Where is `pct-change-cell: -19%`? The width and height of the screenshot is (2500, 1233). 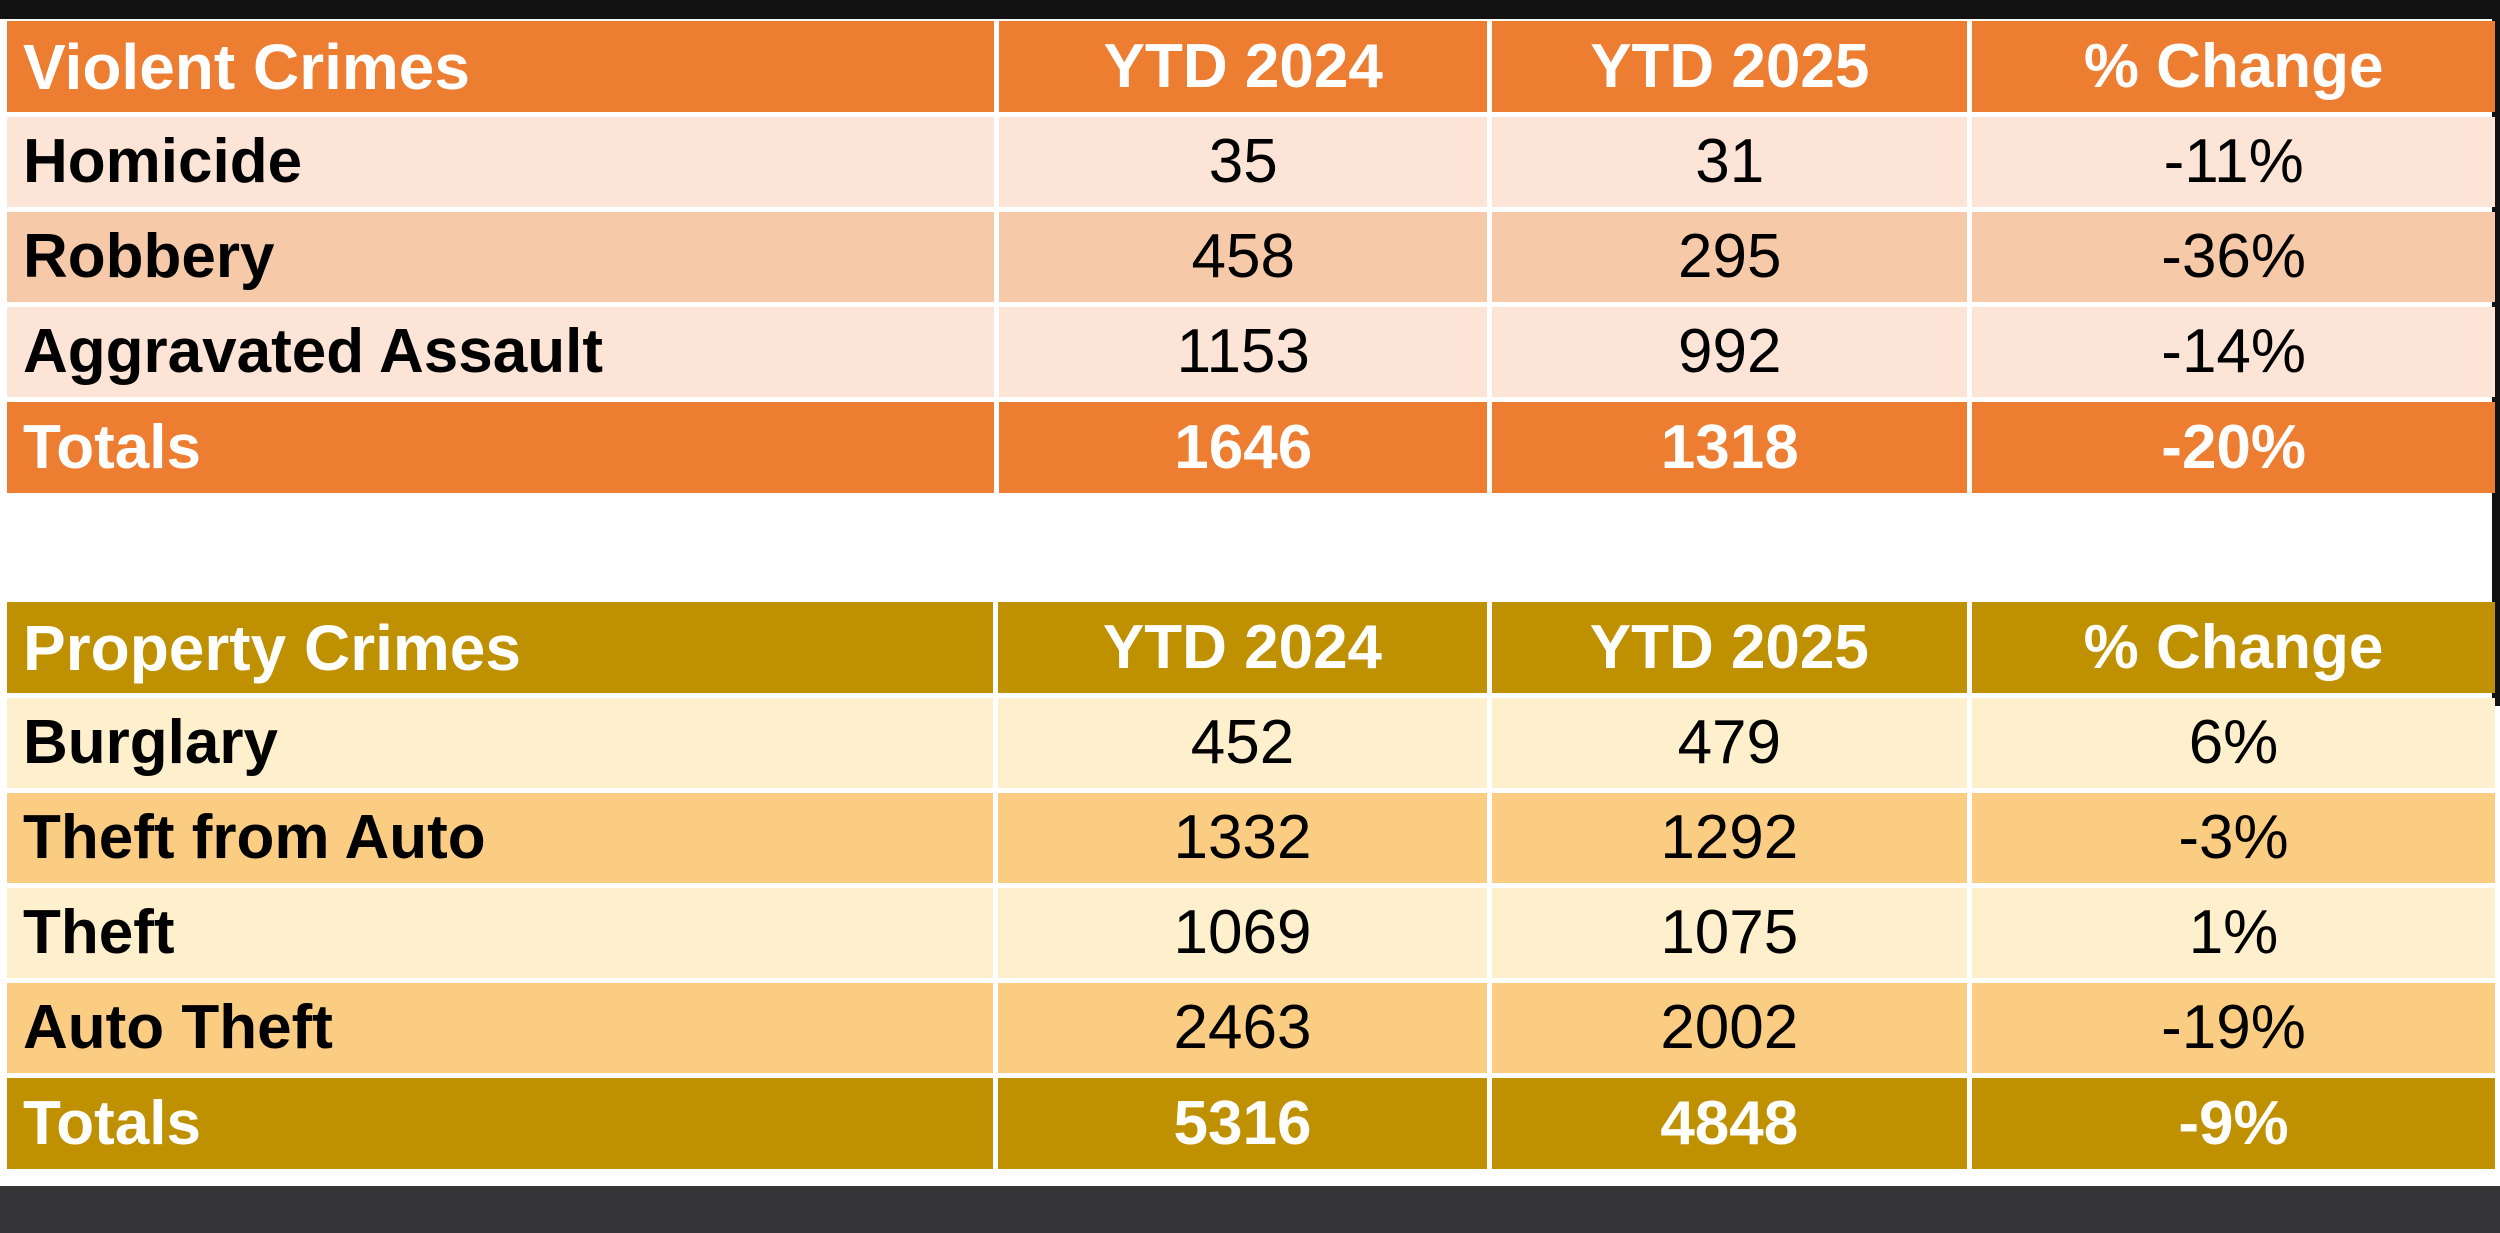
pct-change-cell: -19% is located at coordinates (2233, 1028).